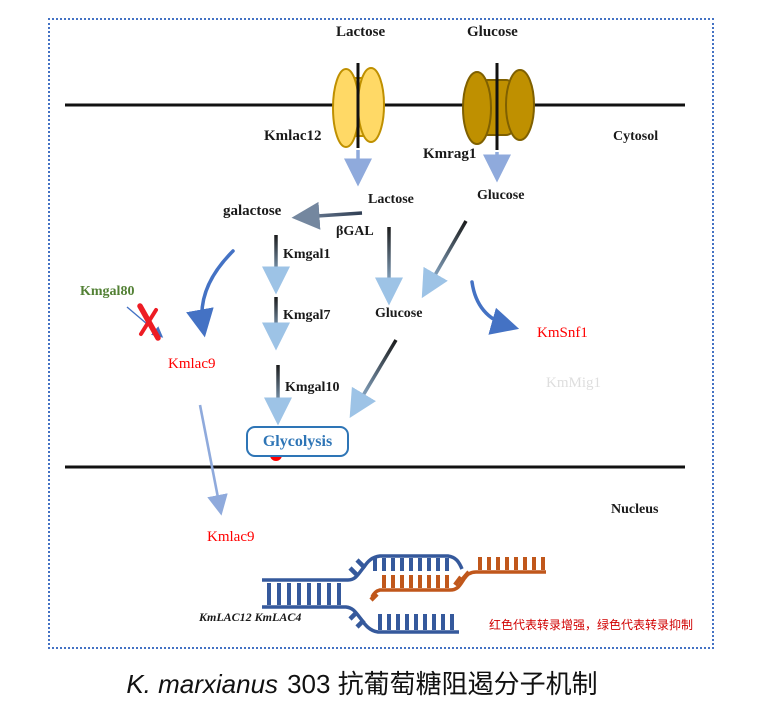 The height and width of the screenshot is (708, 764). What do you see at coordinates (444, 259) in the screenshot?
I see `glucose-down-arrow` at bounding box center [444, 259].